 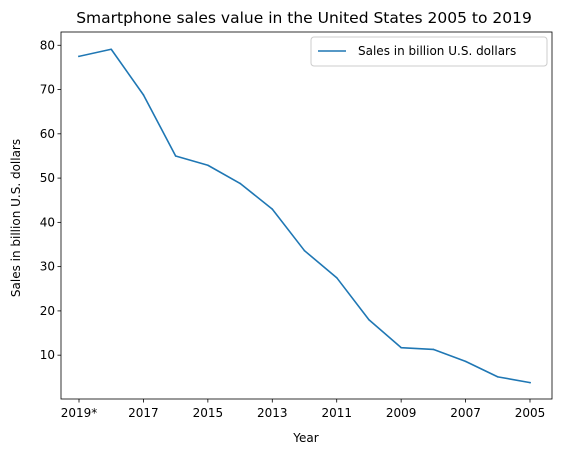 I want to click on y-axis: 10 20 30 40 50 60 70 80, so click(x=50, y=200).